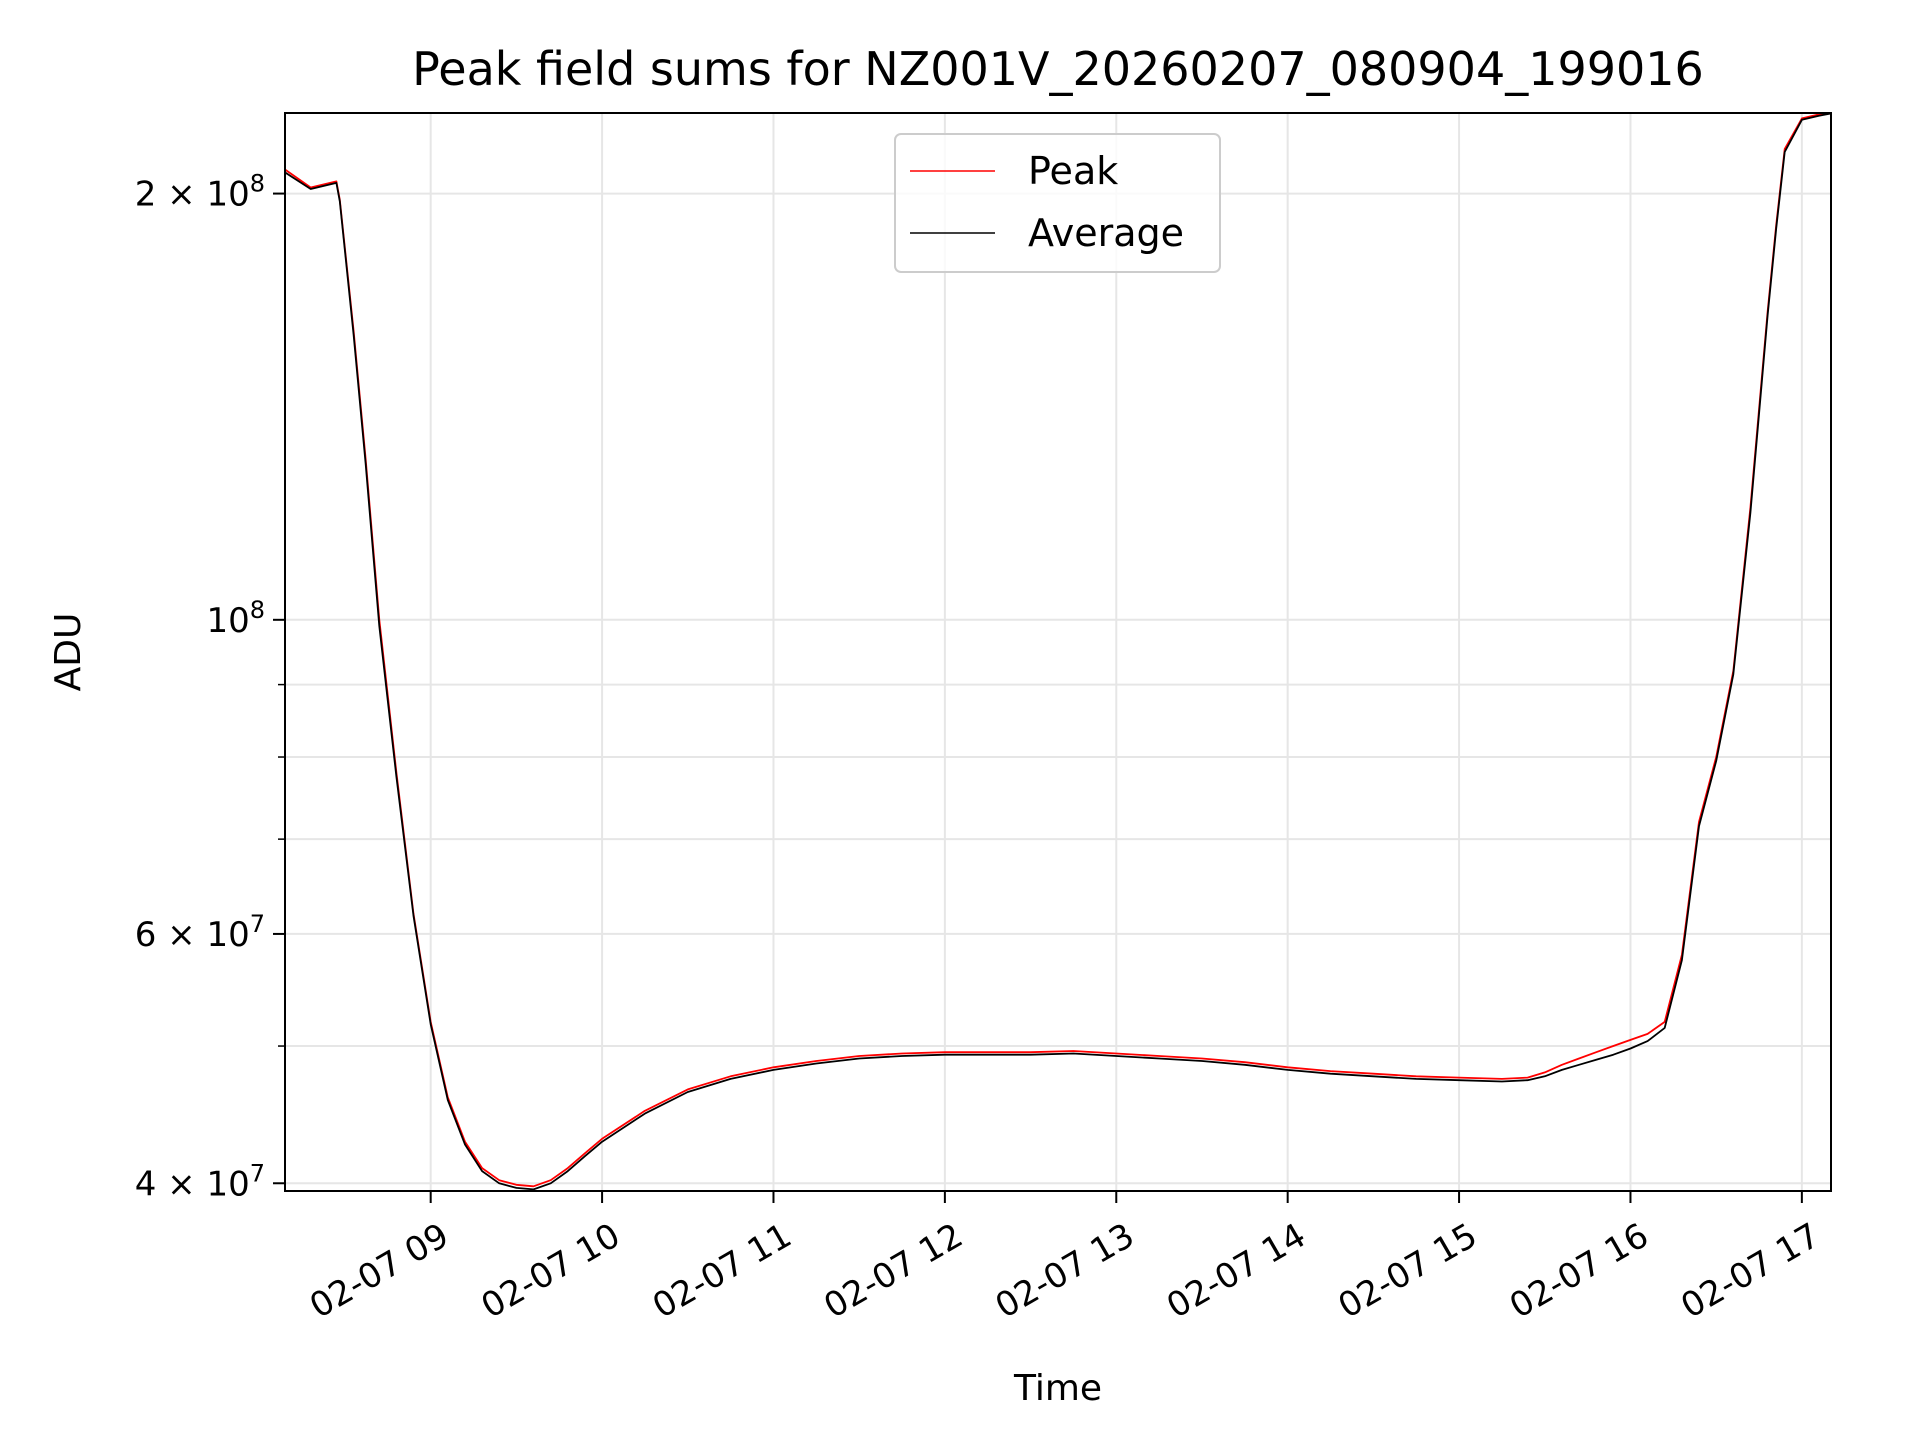  Describe the element at coordinates (1106, 233) in the screenshot. I see `legend-label-average: Average` at that location.